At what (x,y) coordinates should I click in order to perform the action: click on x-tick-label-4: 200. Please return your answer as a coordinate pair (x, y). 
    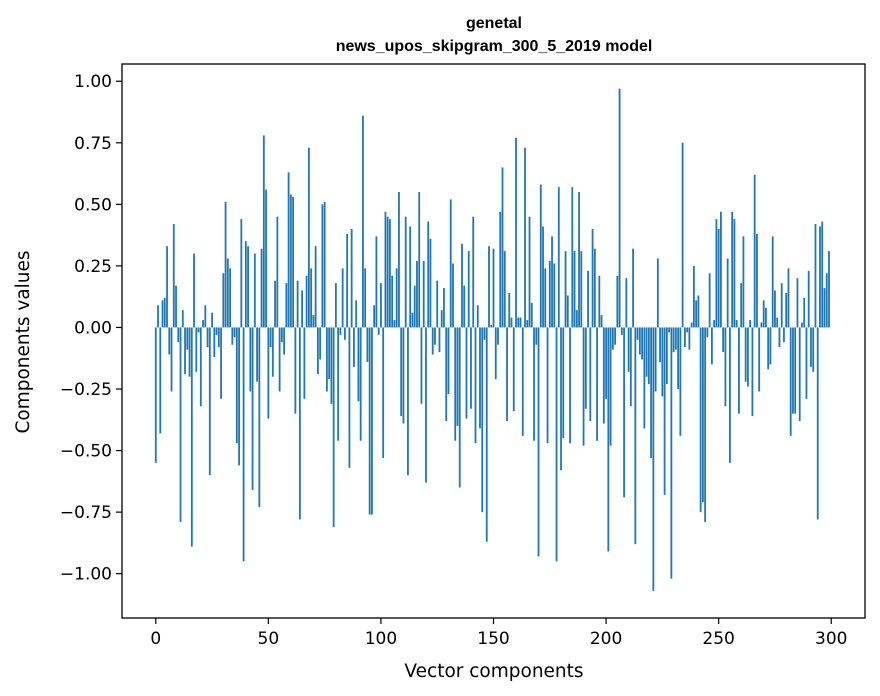
    Looking at the image, I should click on (606, 639).